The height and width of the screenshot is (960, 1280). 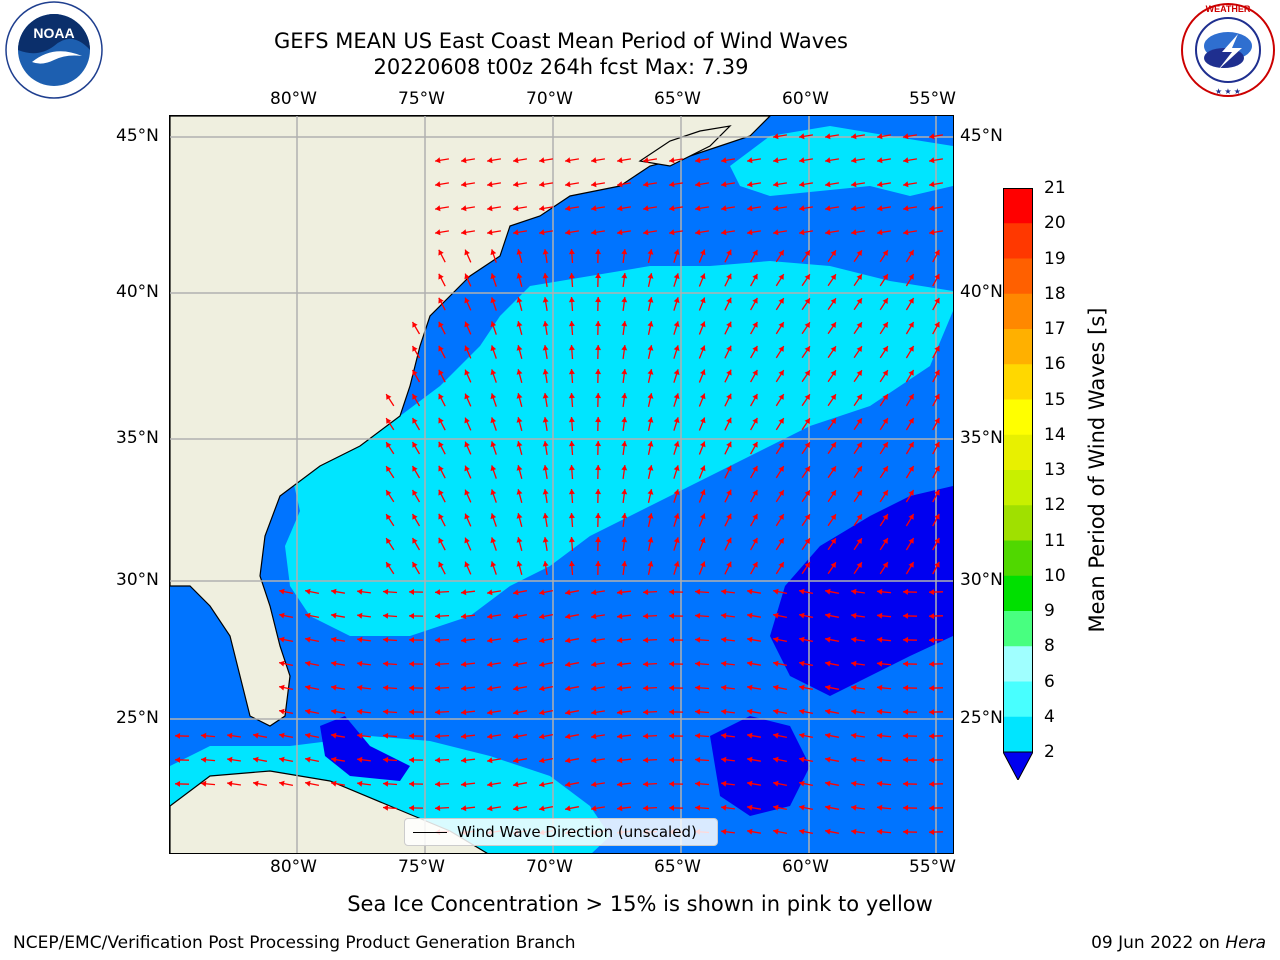 I want to click on colorbar-tick-label: 21, so click(x=1055, y=188).